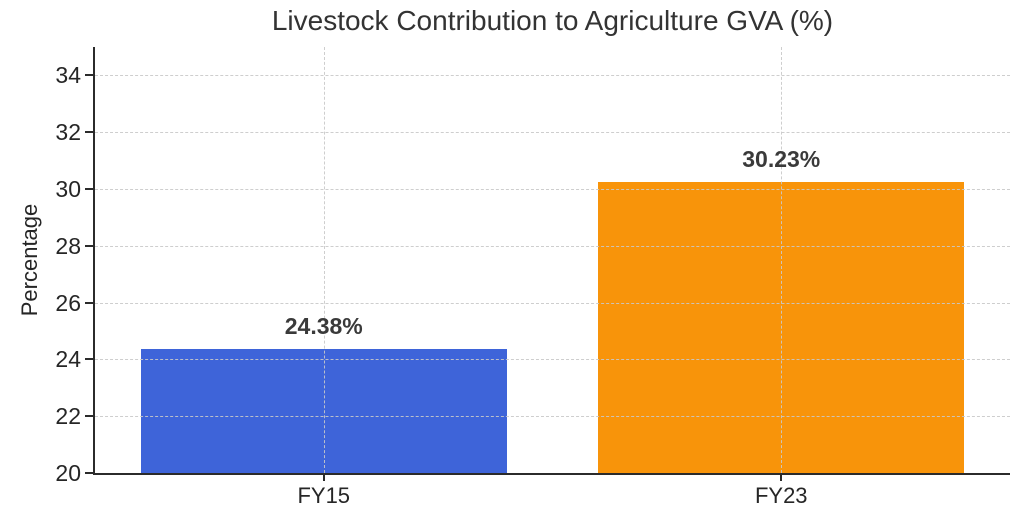  I want to click on y-tick-label: 20, so click(68, 473).